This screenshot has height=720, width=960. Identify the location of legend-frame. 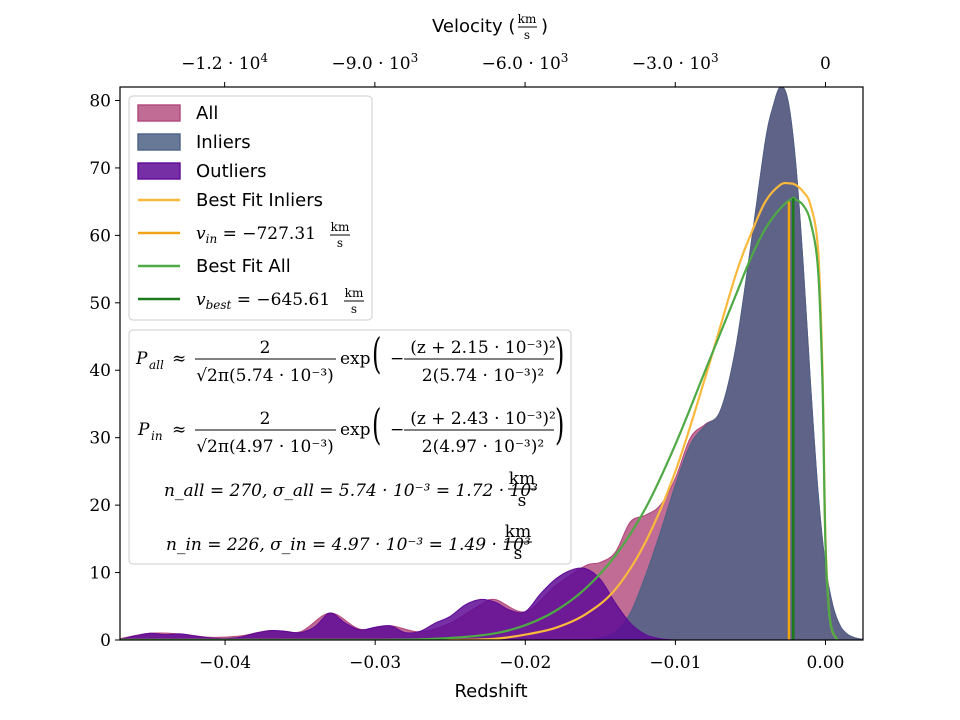
(250, 208).